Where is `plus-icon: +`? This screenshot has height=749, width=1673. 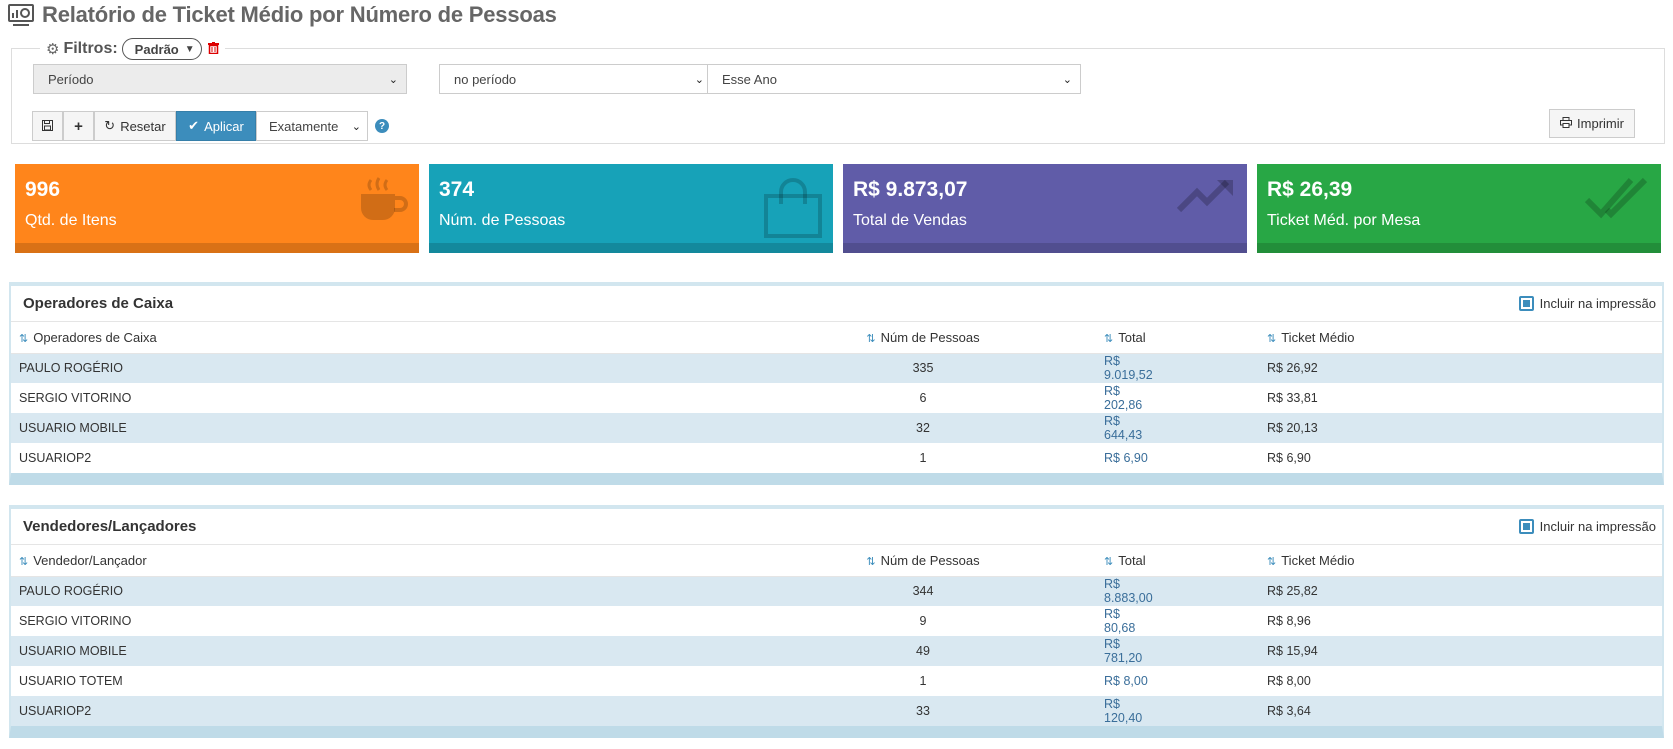
plus-icon: + is located at coordinates (78, 126).